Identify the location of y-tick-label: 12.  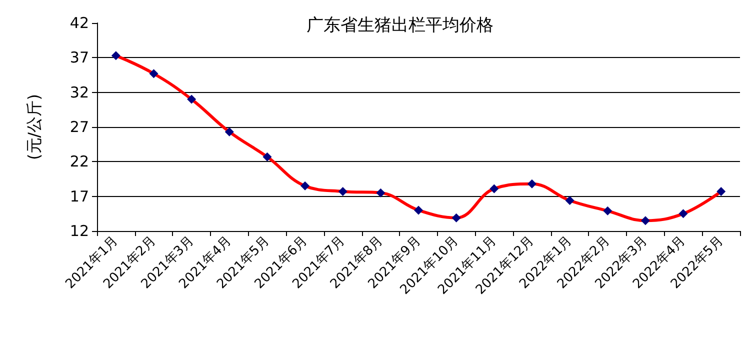
(79, 231).